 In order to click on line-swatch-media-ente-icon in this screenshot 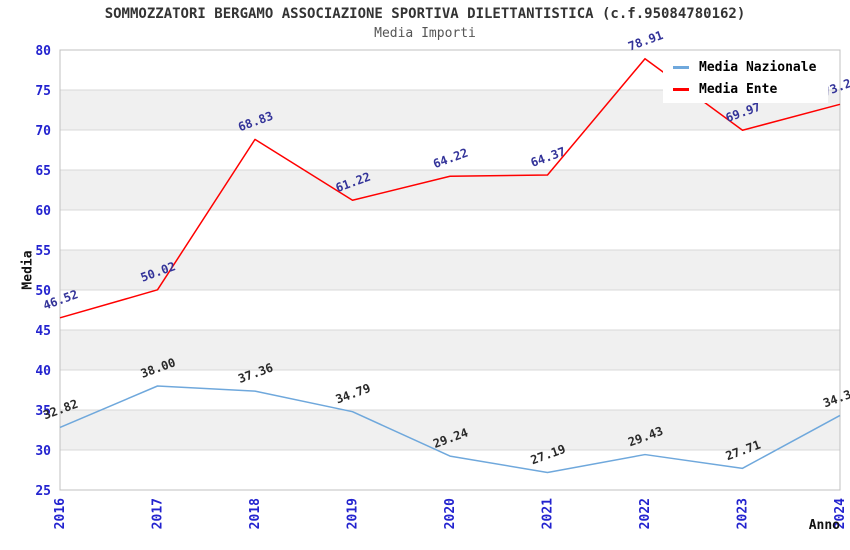, I will do `click(681, 89)`.